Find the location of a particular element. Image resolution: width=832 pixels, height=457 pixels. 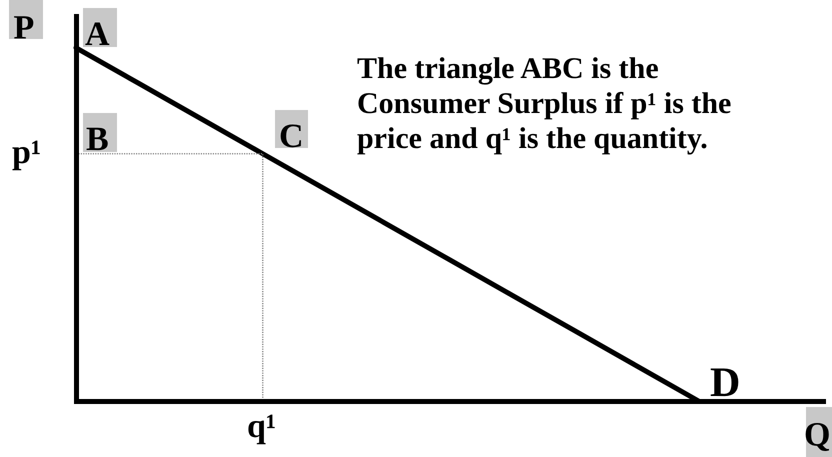

text: q¹ is located at coordinates (261, 426).